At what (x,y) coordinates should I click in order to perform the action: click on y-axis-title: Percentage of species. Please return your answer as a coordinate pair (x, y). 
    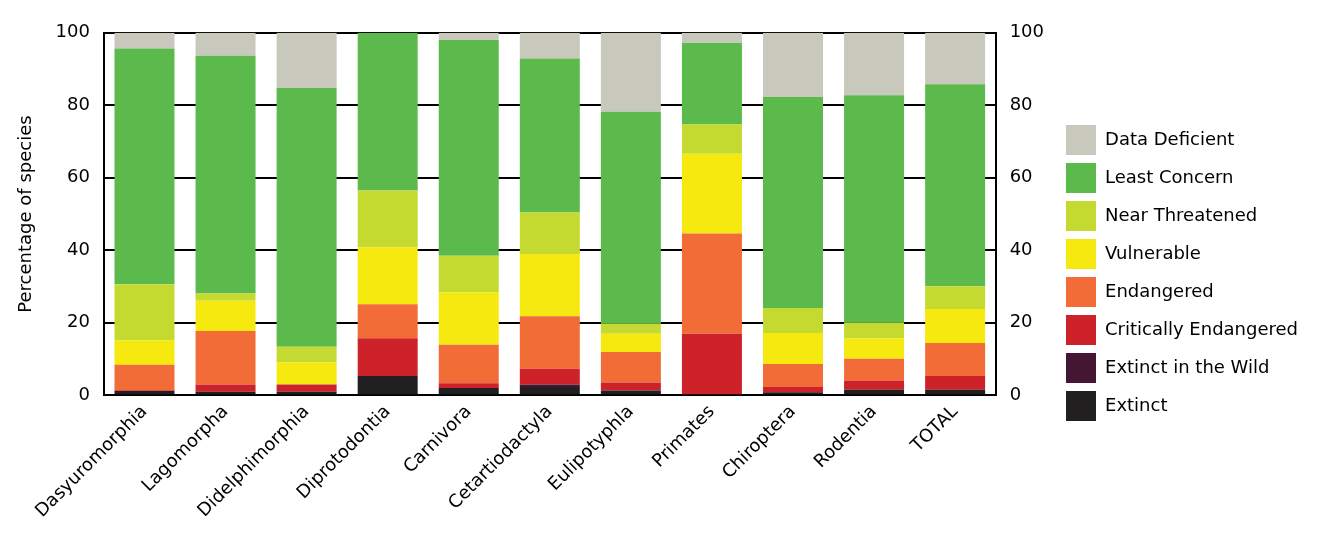
    Looking at the image, I should click on (25, 214).